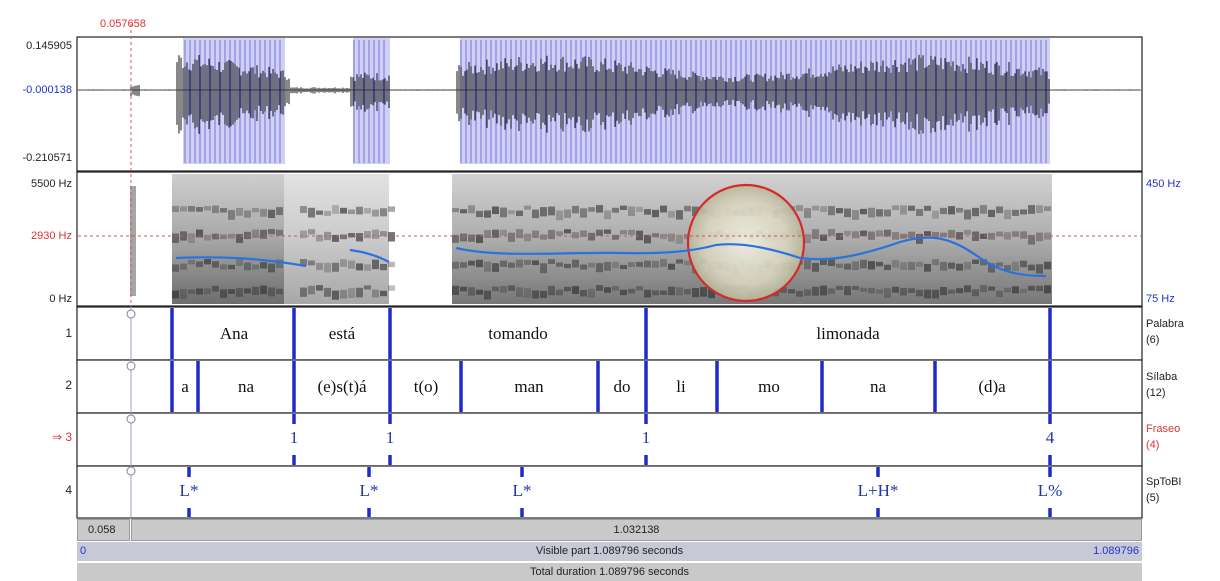 The width and height of the screenshot is (1220, 581). Describe the element at coordinates (1163, 429) in the screenshot. I see `tier-name: Fraseo` at that location.